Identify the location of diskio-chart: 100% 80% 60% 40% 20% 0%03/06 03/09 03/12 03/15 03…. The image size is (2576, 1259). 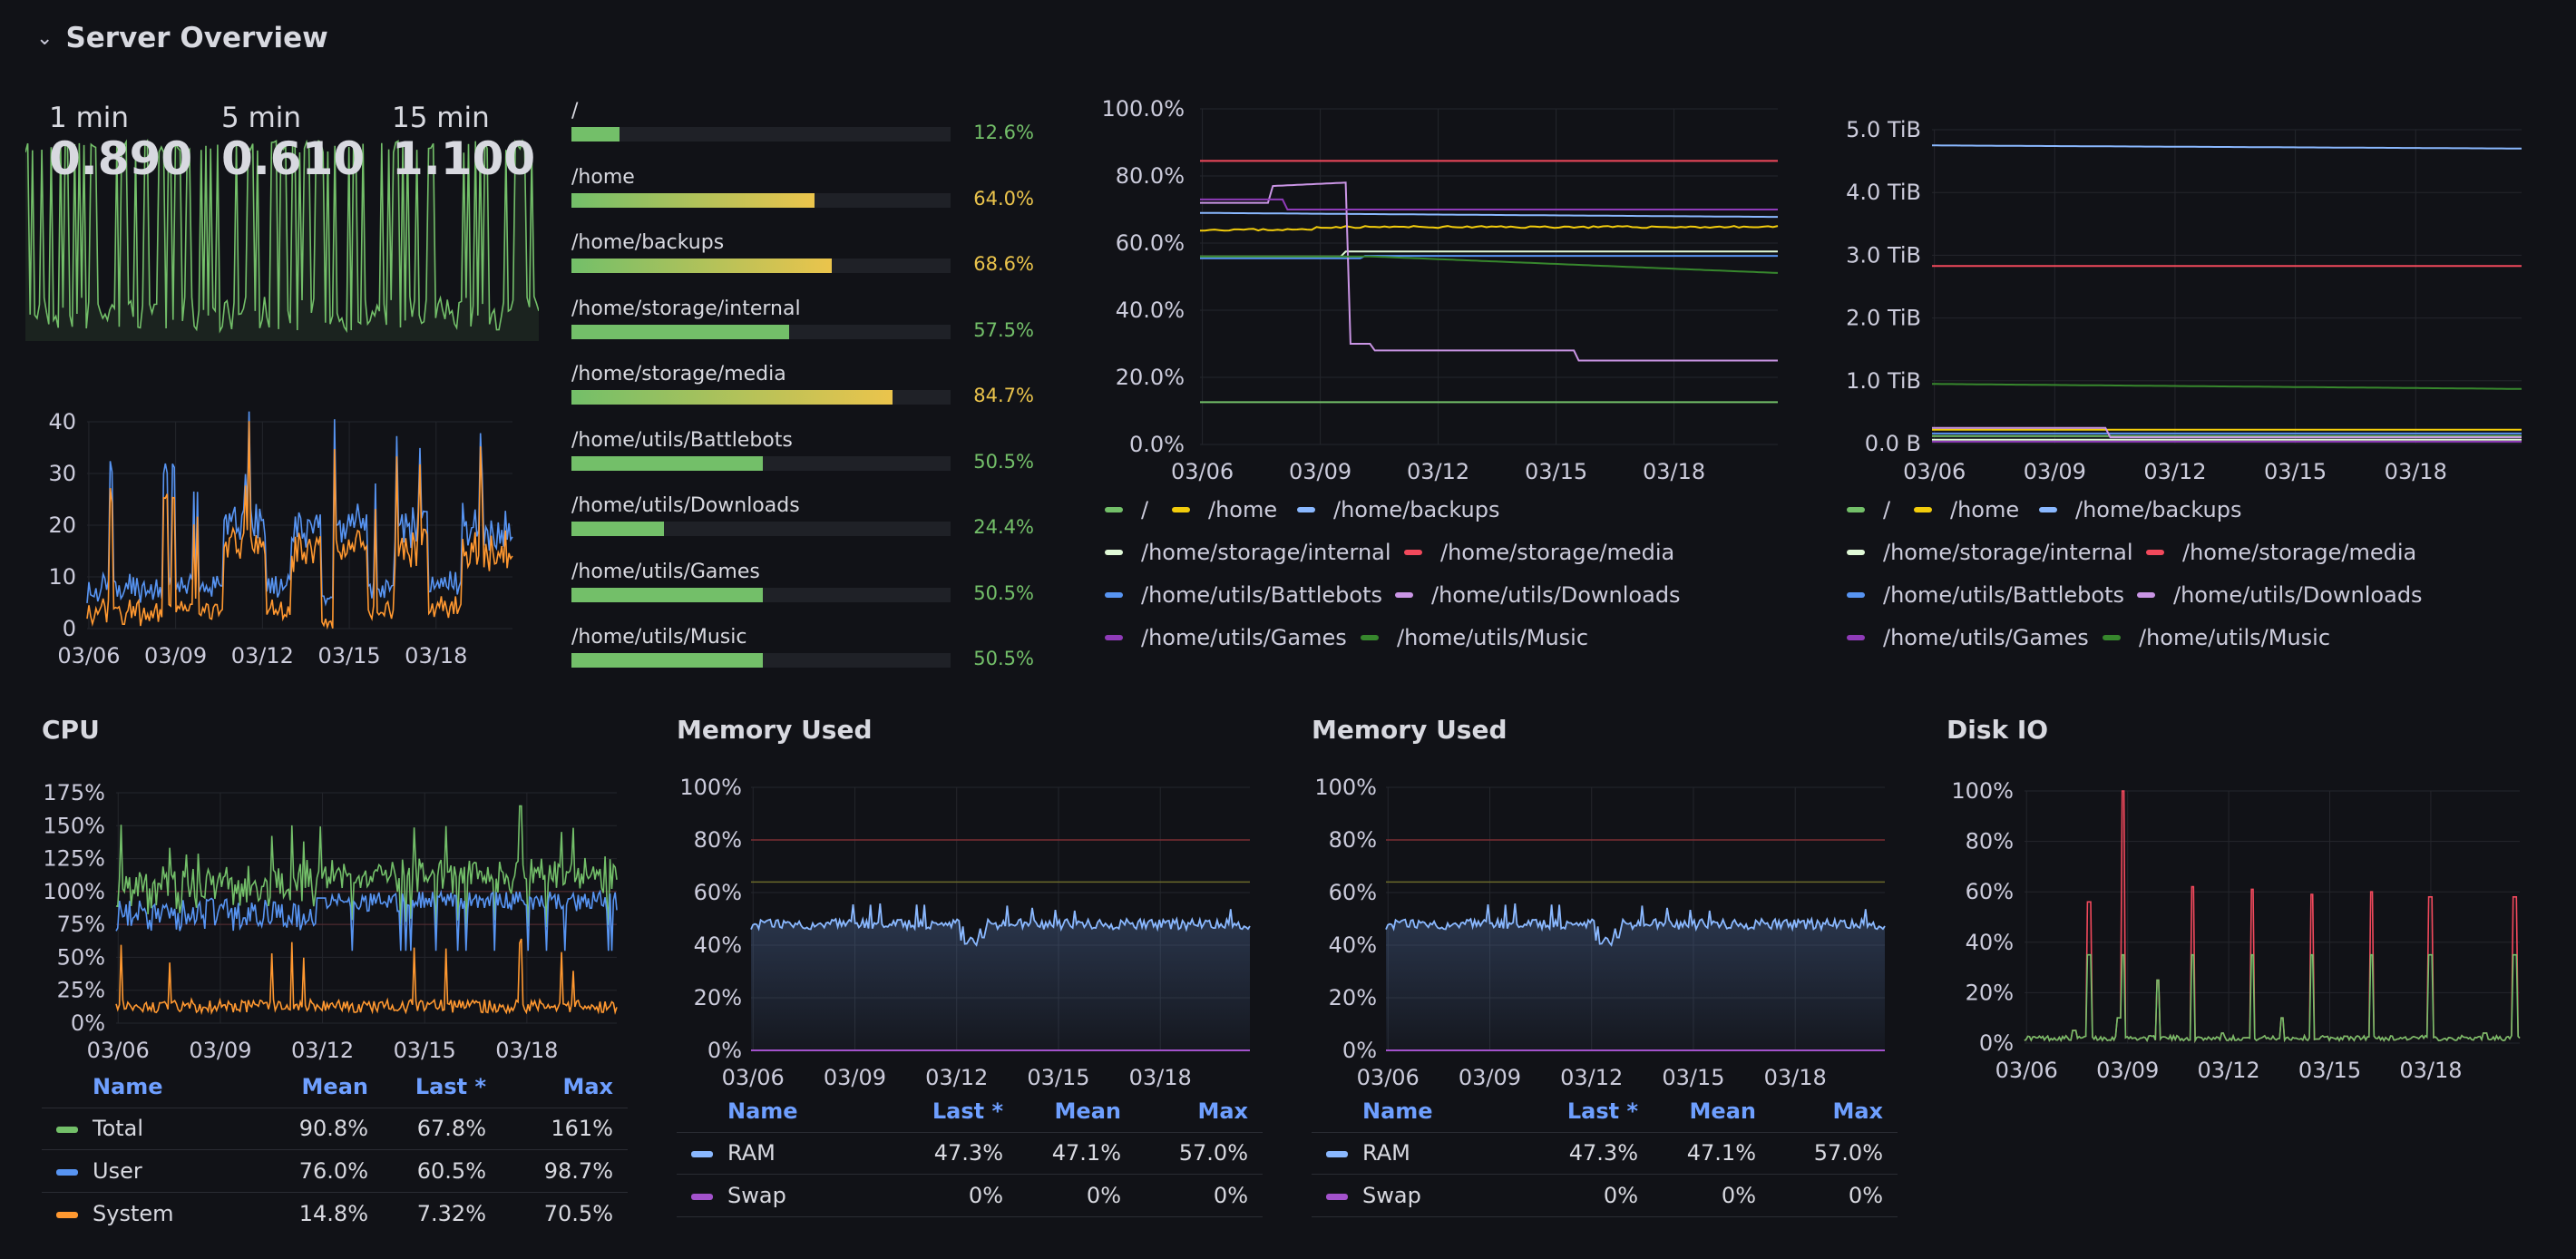
(2236, 931).